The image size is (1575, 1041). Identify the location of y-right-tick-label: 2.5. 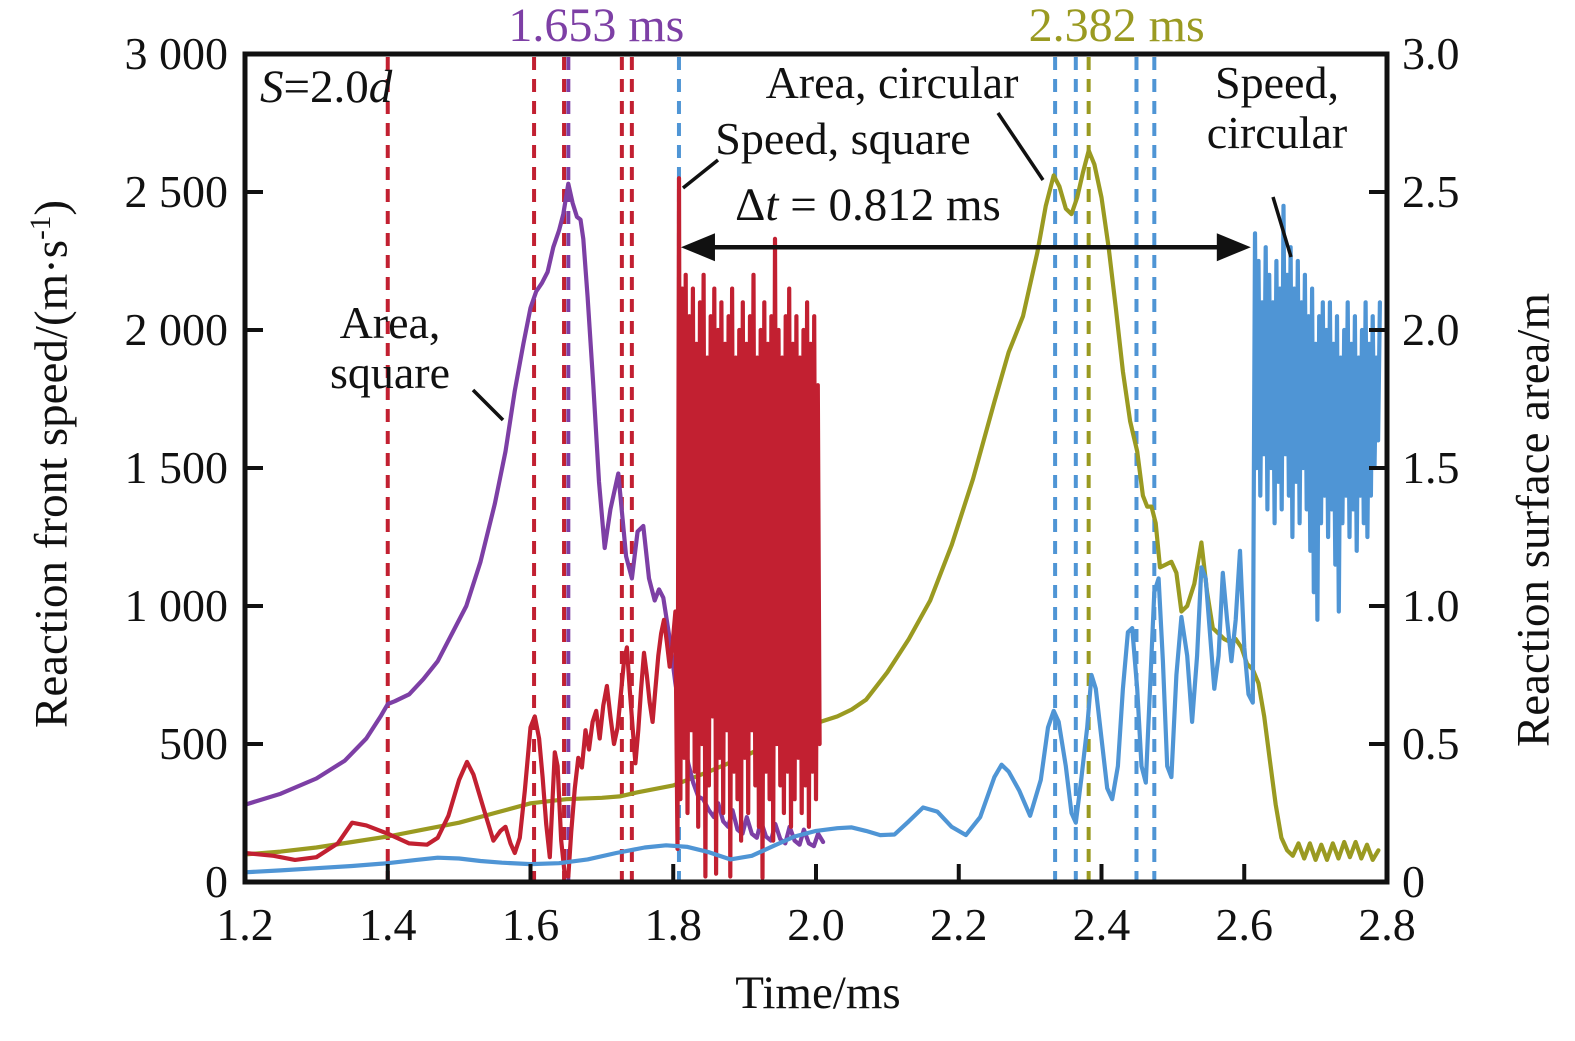
(1431, 192).